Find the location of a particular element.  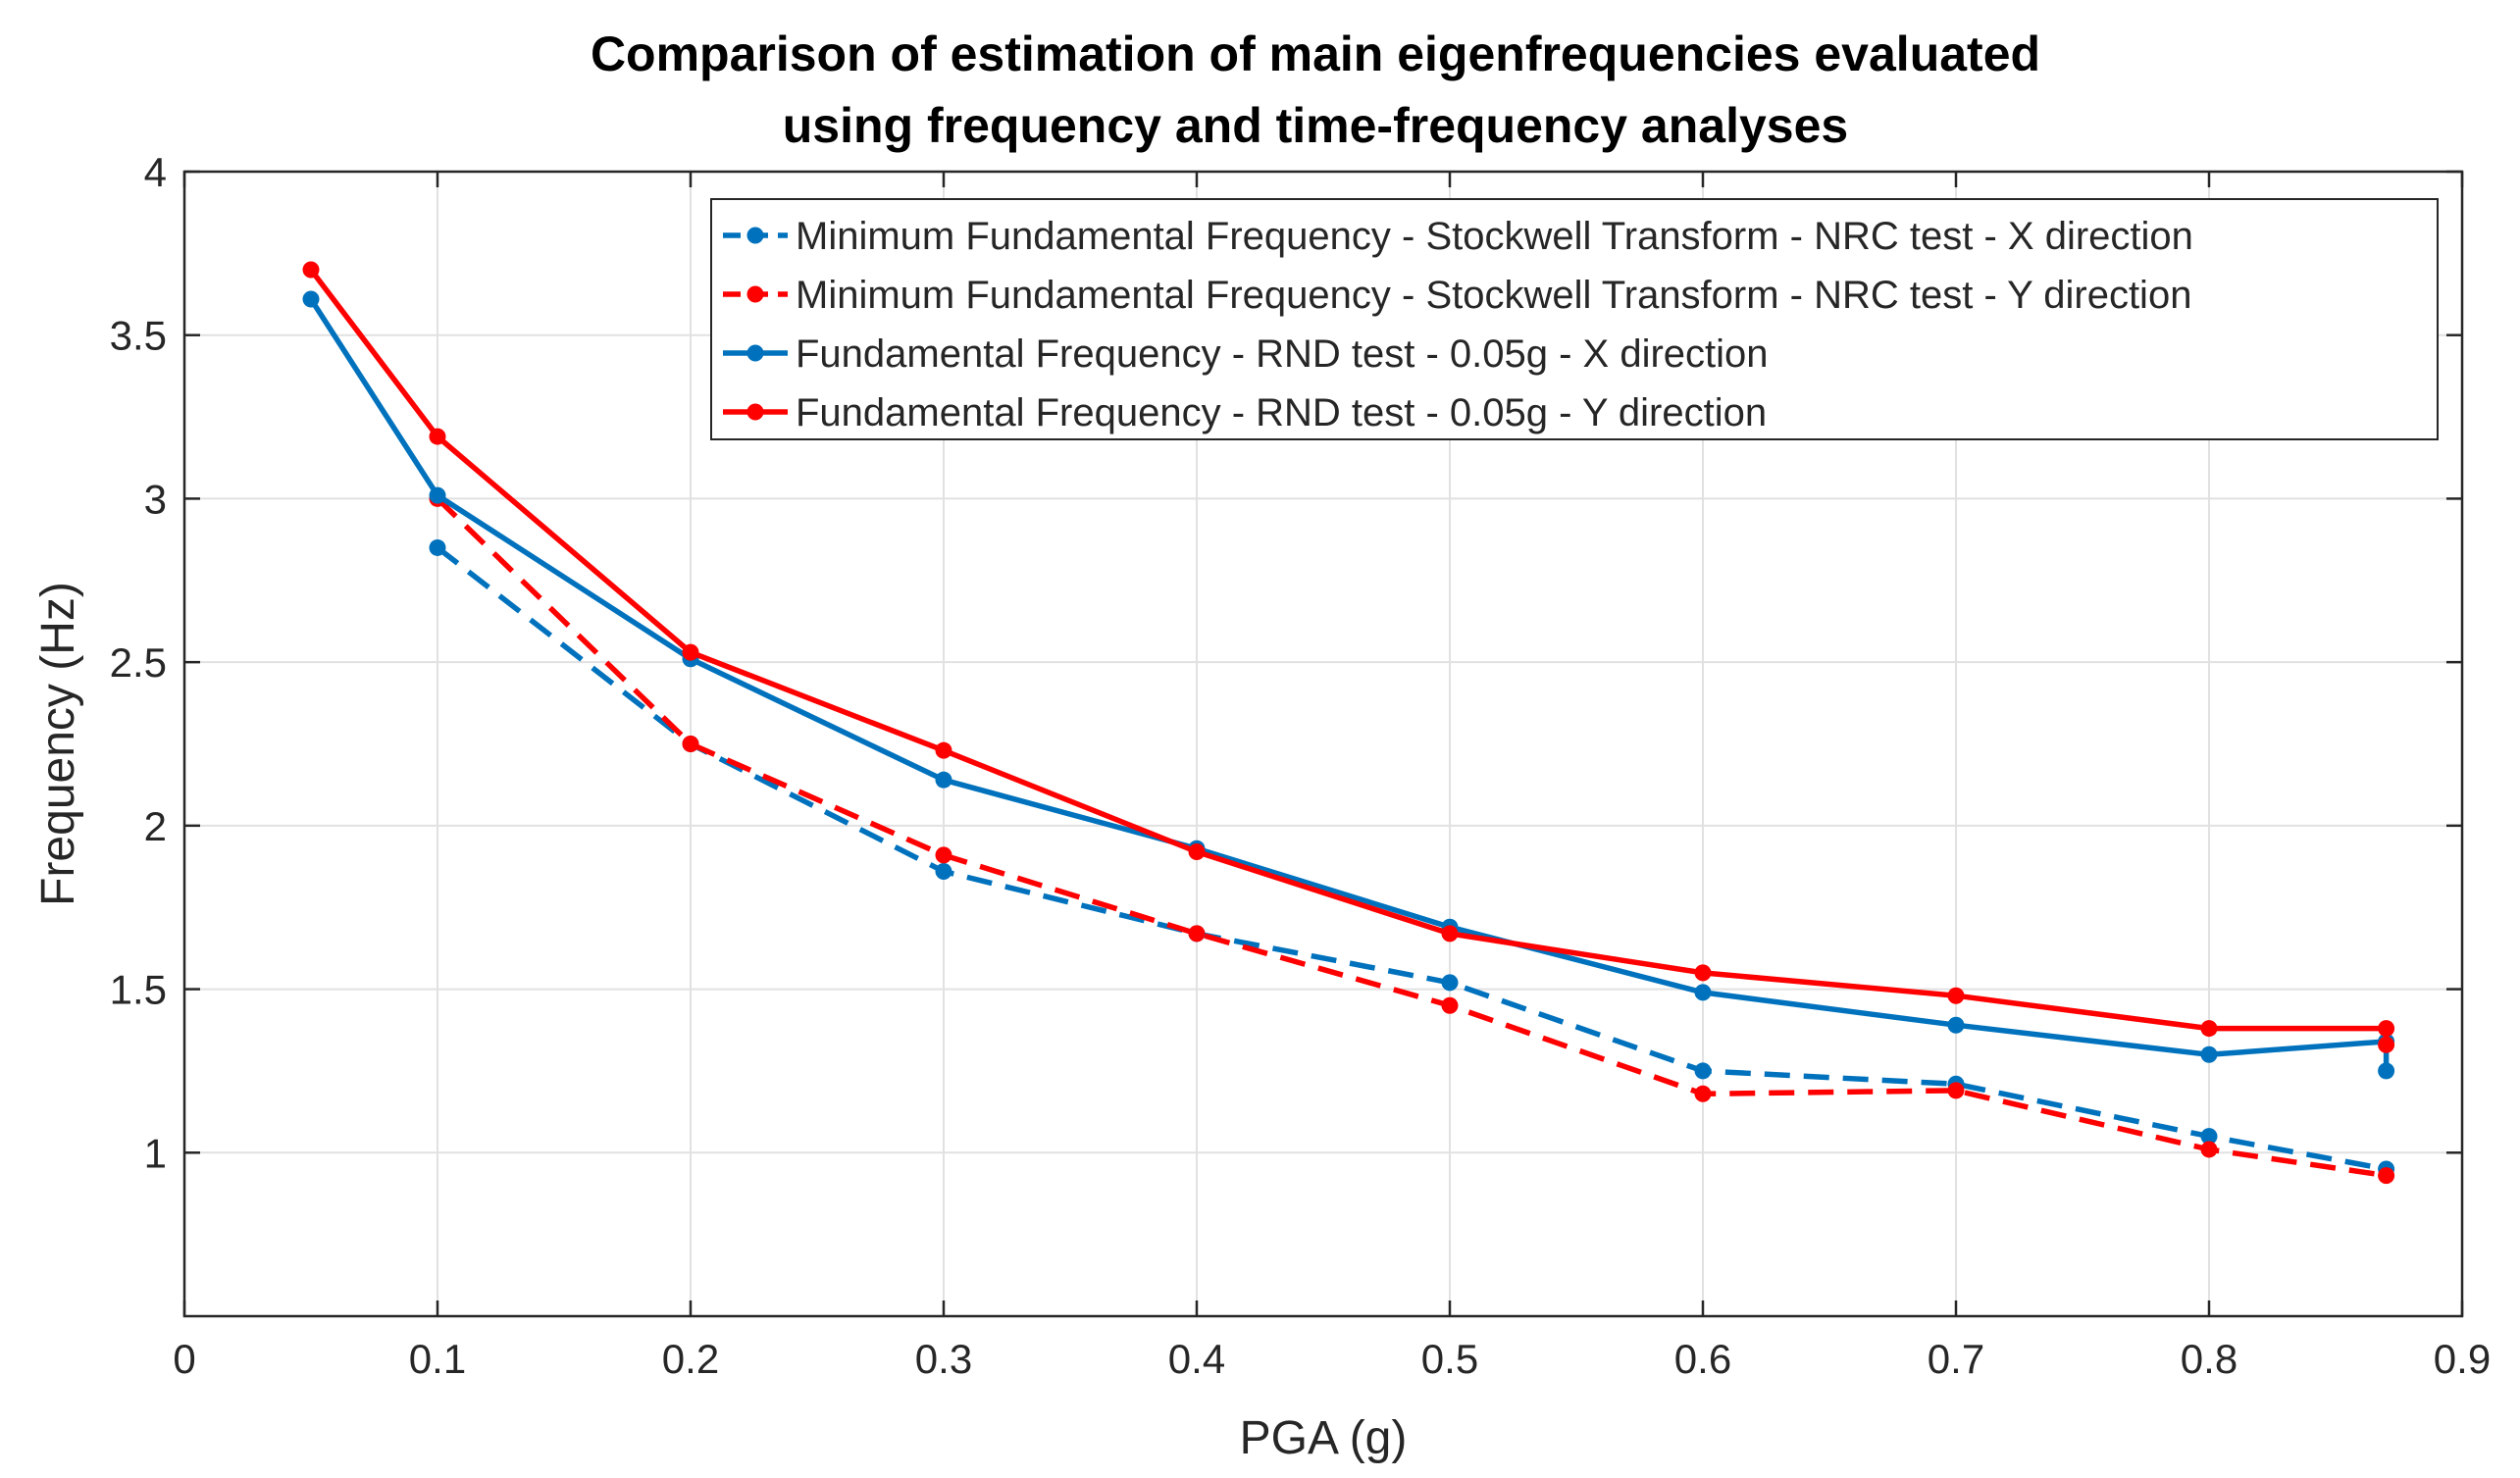

y-tick-label: 2.5 is located at coordinates (138, 662).